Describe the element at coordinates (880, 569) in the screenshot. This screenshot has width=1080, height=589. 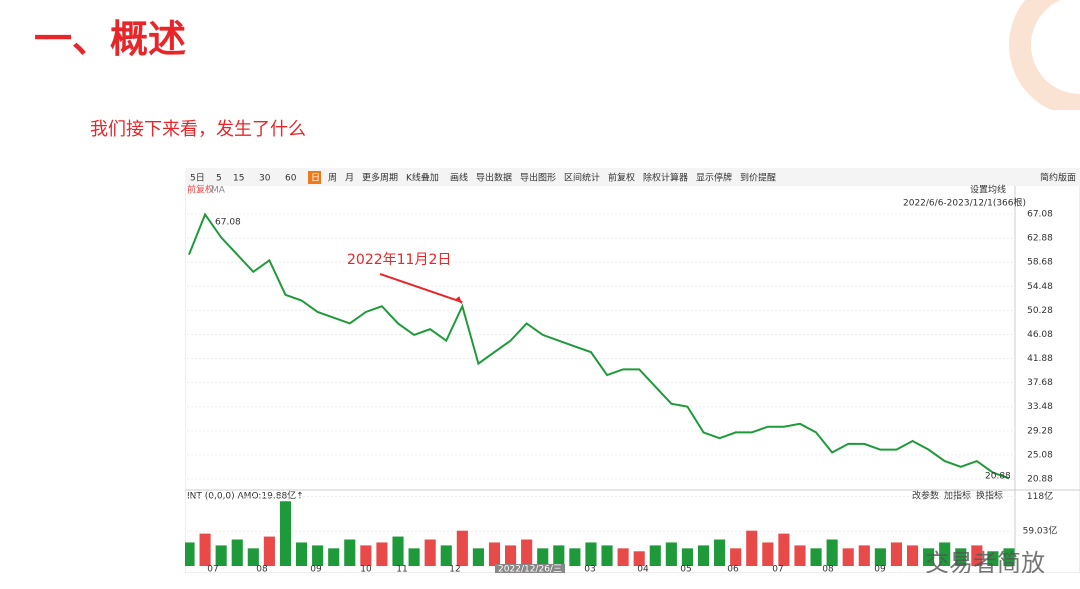
I see `x-tick-label: 09` at that location.